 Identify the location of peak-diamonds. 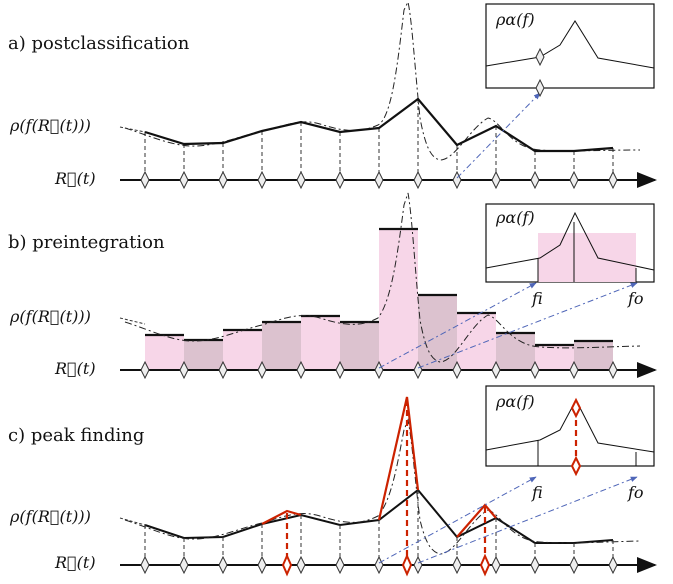
(386, 565).